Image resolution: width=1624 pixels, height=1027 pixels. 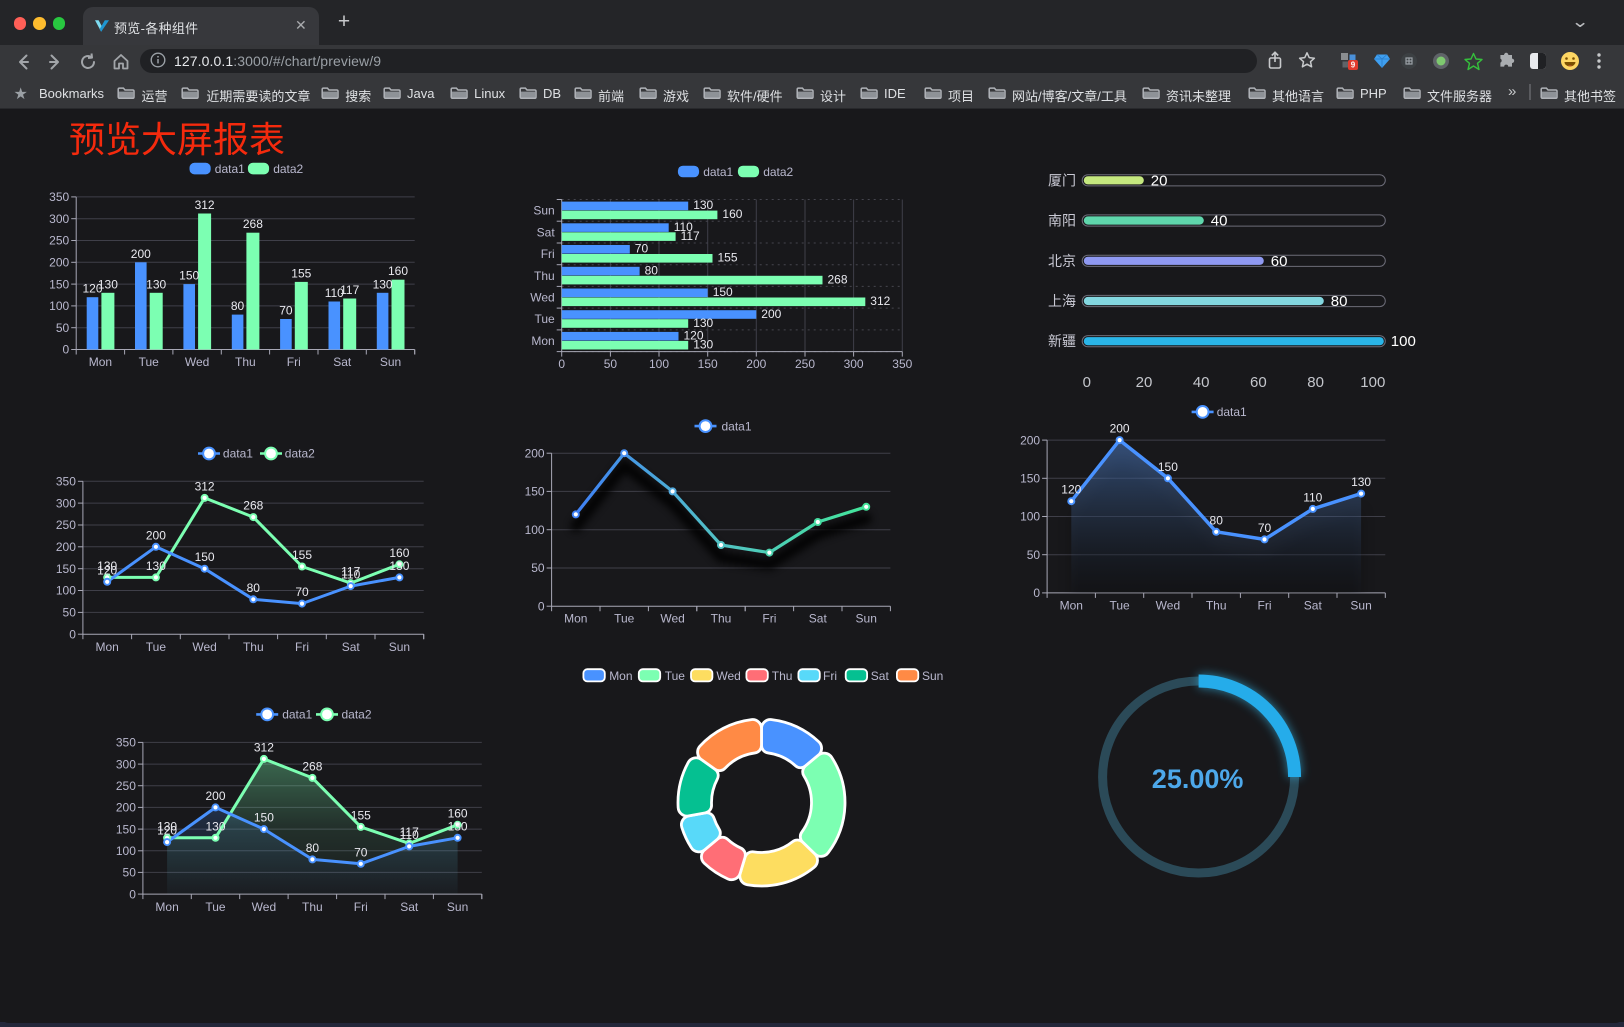 I want to click on svg-text: 40, so click(x=1219, y=221).